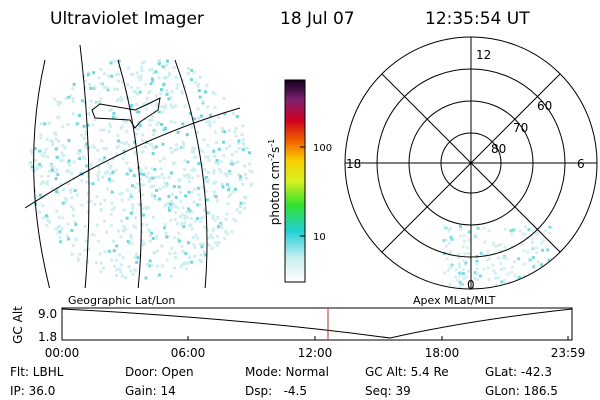  What do you see at coordinates (47, 337) in the screenshot?
I see `altitude-y-tick: 1.8` at bounding box center [47, 337].